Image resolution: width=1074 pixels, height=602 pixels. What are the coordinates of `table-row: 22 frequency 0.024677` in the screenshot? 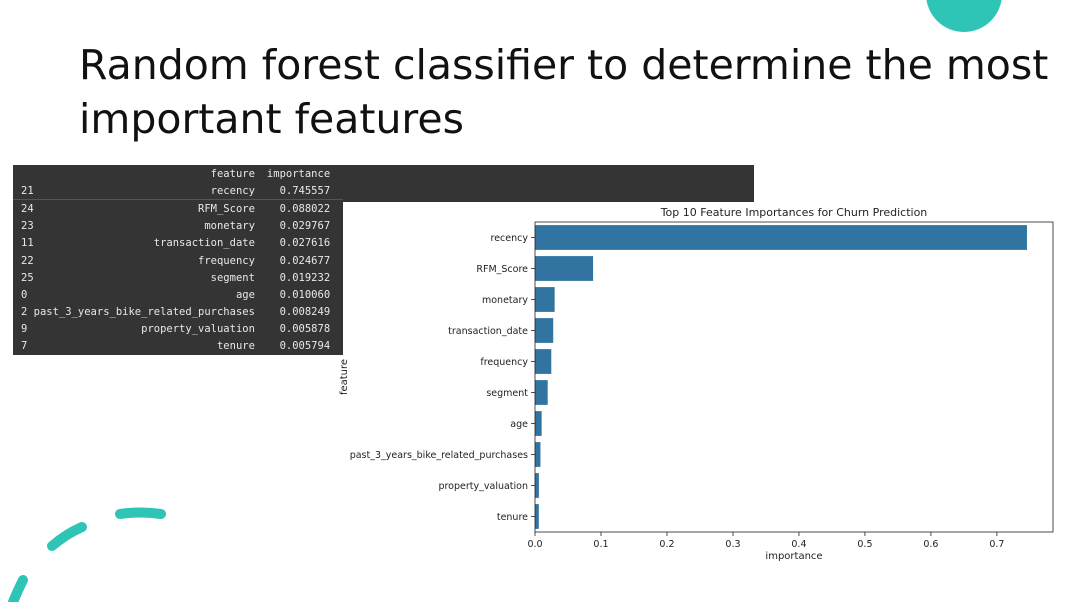 It's located at (178, 260).